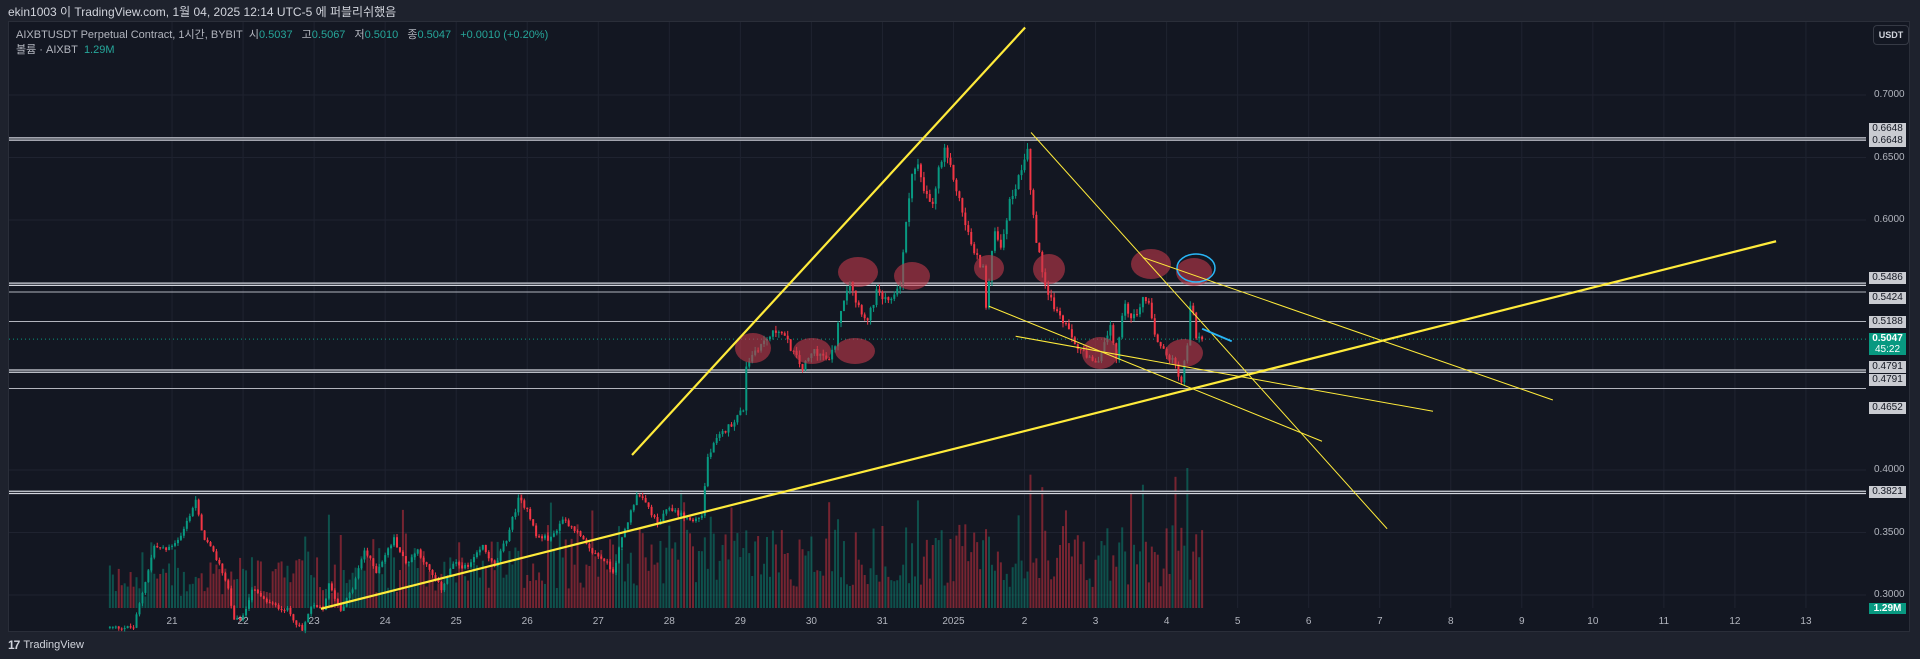 The image size is (1920, 659). I want to click on date-tick-label: 25, so click(456, 621).